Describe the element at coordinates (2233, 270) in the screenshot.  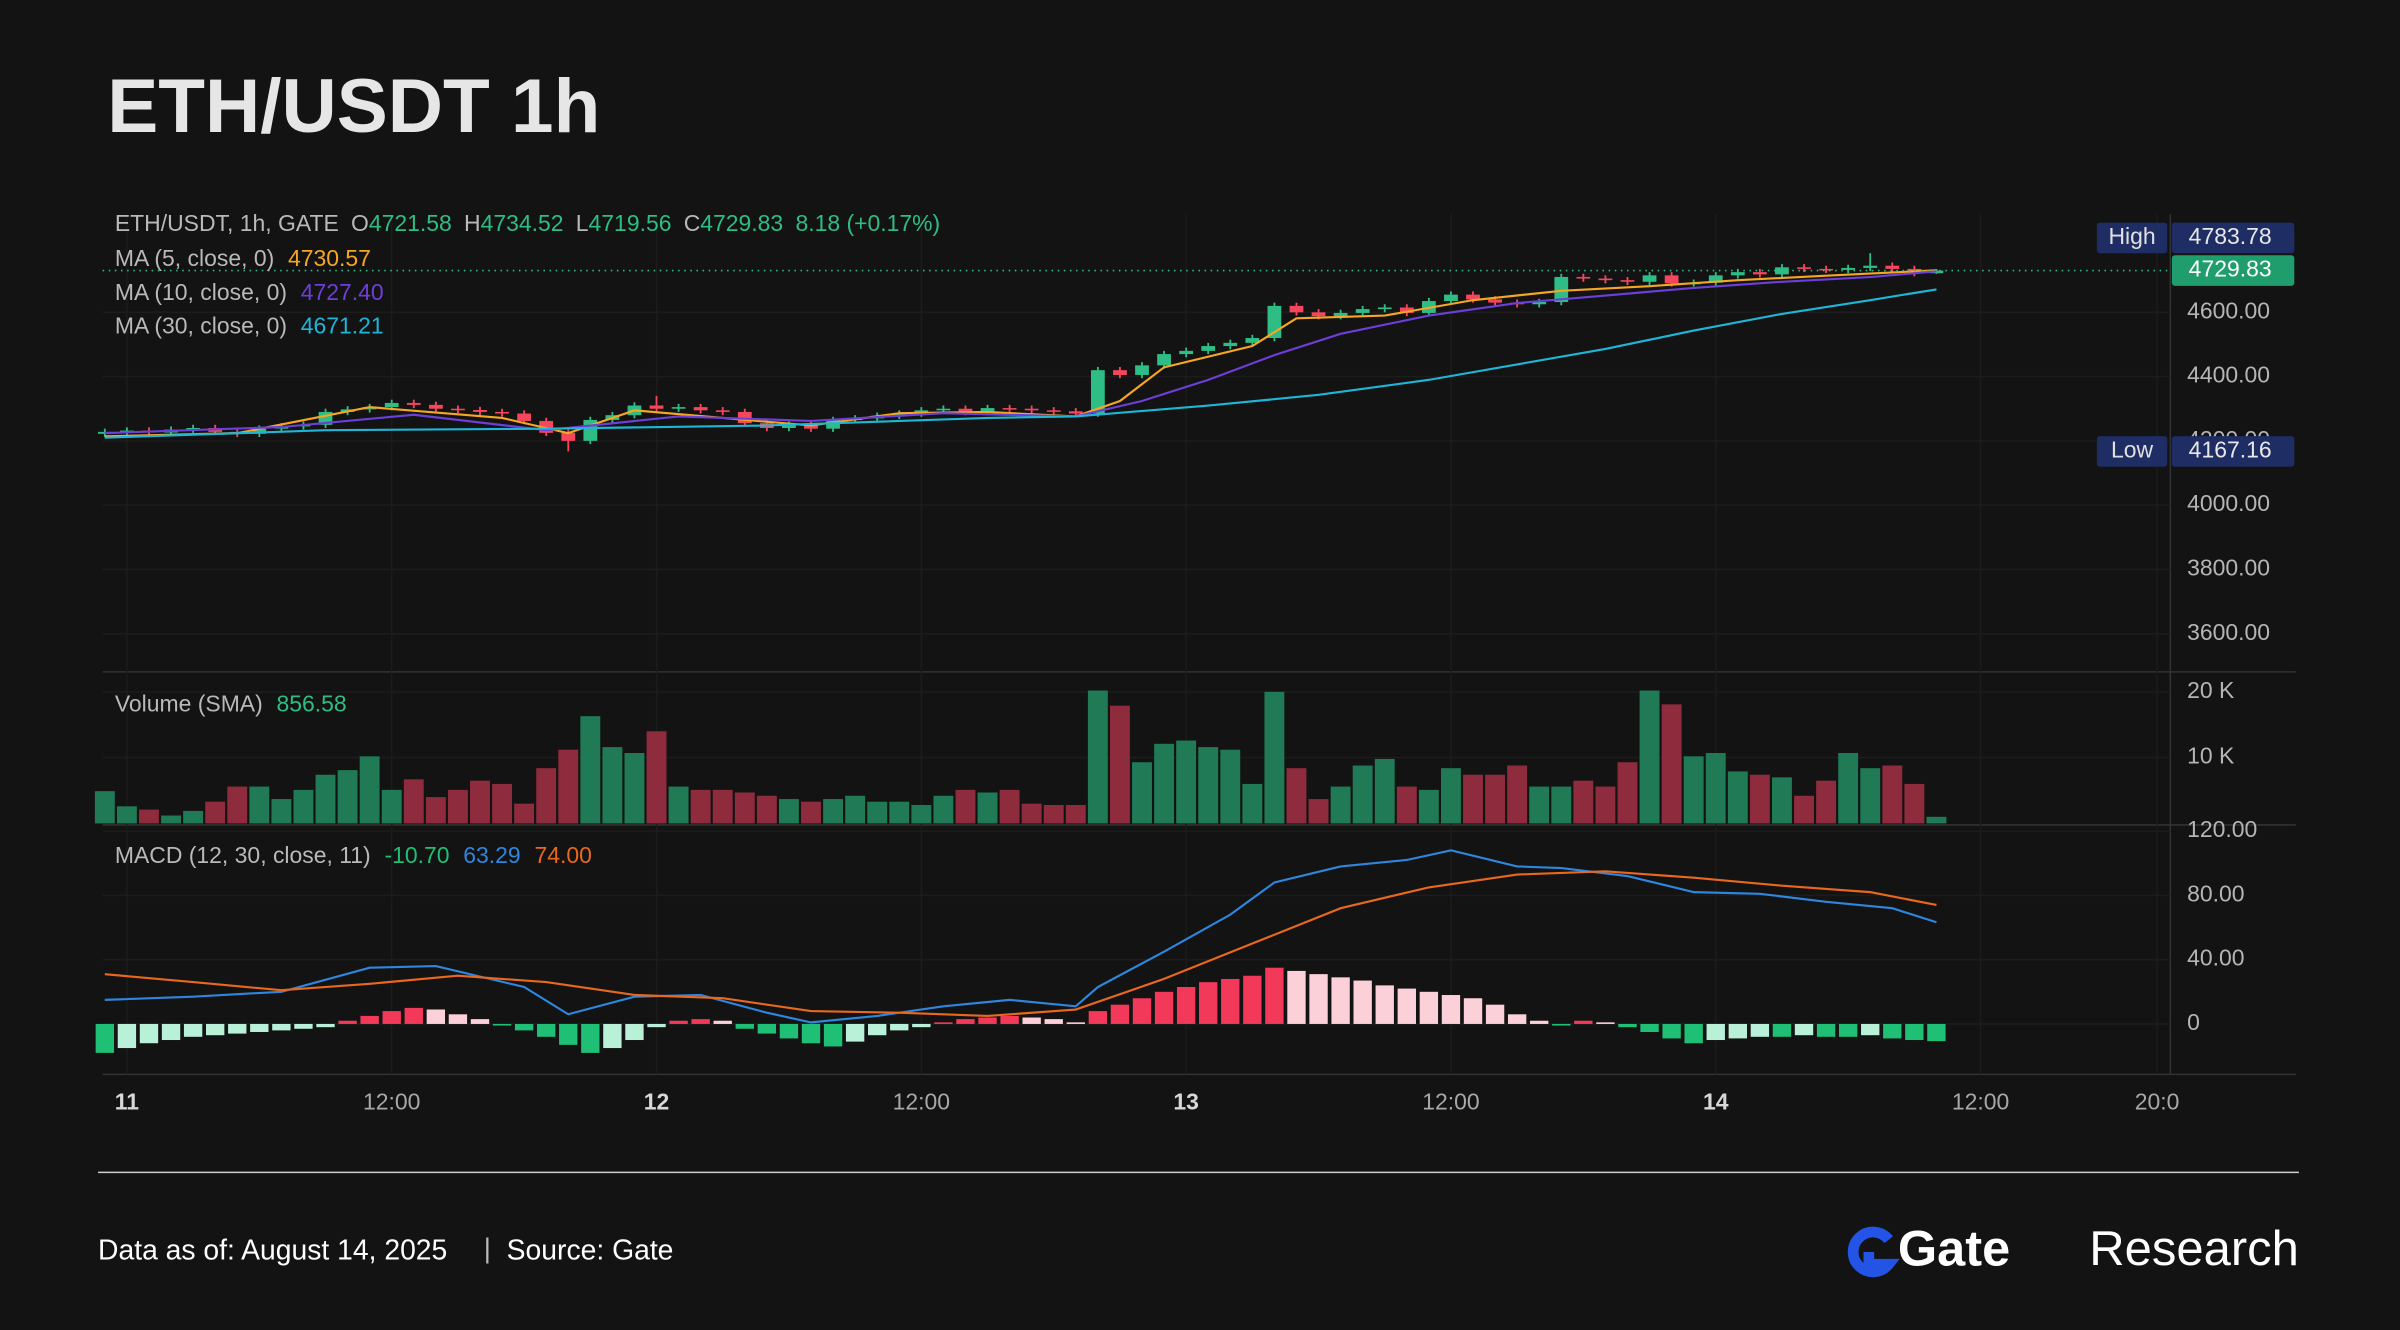
I see `last-price-box` at that location.